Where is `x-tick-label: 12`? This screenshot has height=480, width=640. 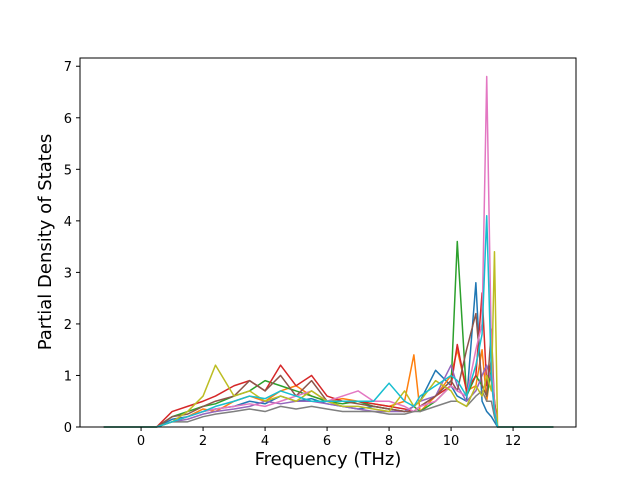
x-tick-label: 12 is located at coordinates (513, 441).